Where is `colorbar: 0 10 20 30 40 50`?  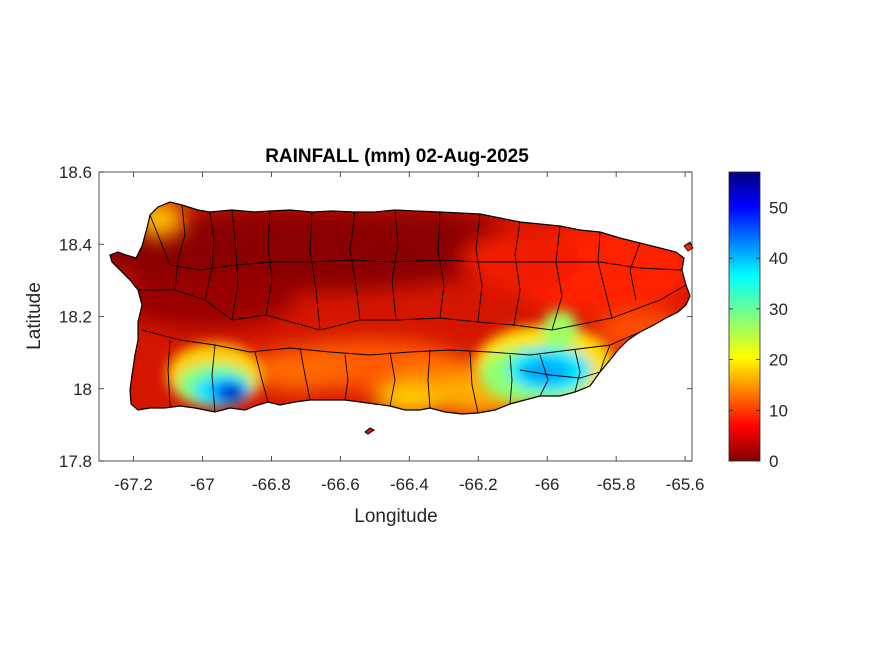 colorbar: 0 10 20 30 40 50 is located at coordinates (758, 321).